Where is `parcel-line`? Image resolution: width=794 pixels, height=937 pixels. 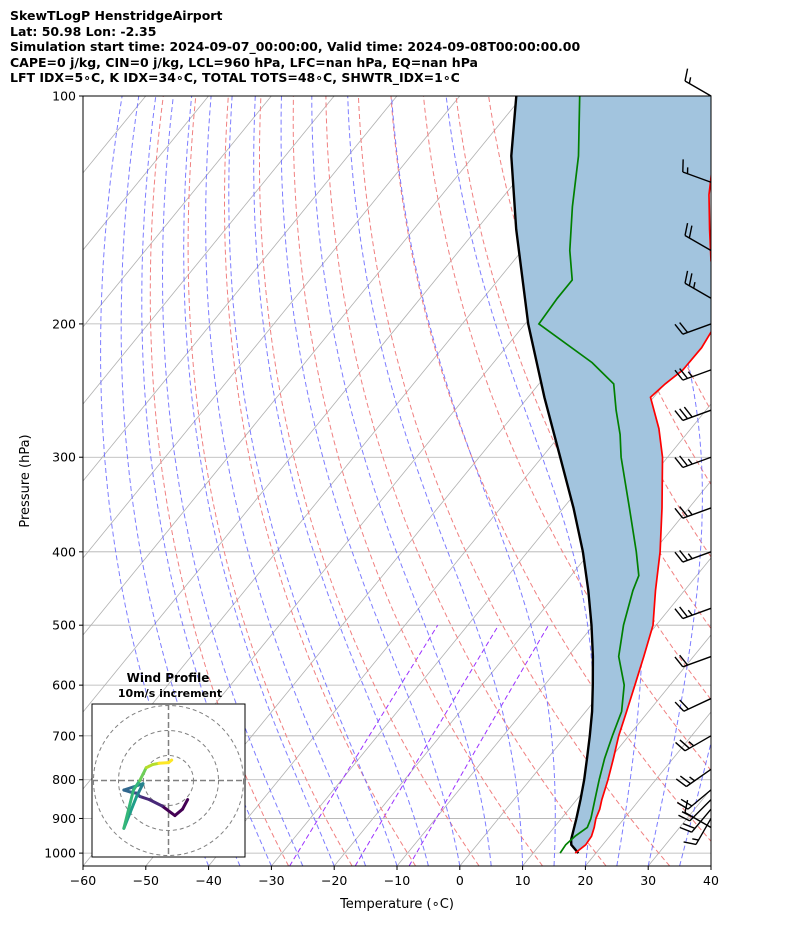 parcel-line is located at coordinates (552, 475).